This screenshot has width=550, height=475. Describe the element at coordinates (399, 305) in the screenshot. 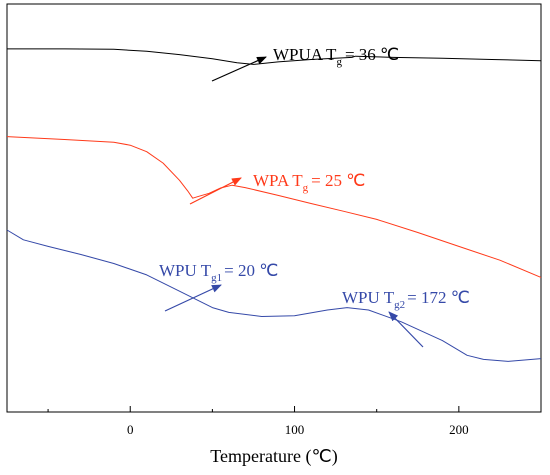

I see `wpu-tg2-label-sub: g2` at that location.